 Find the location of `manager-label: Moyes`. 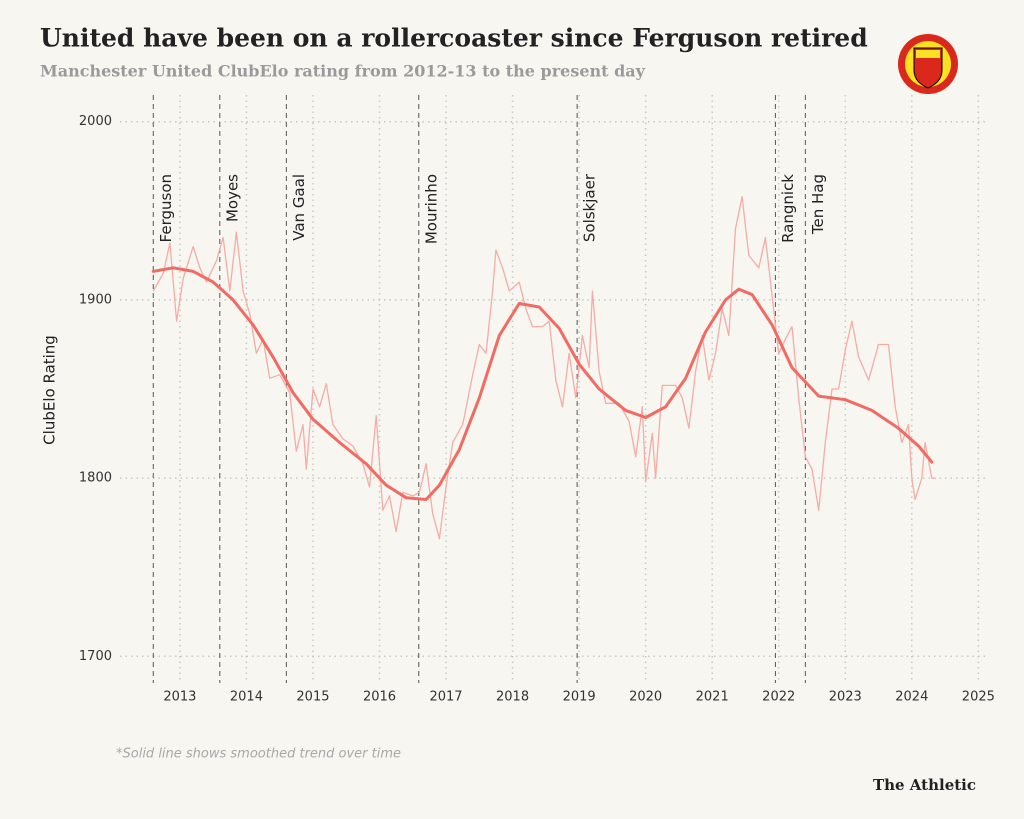

manager-label: Moyes is located at coordinates (232, 198).